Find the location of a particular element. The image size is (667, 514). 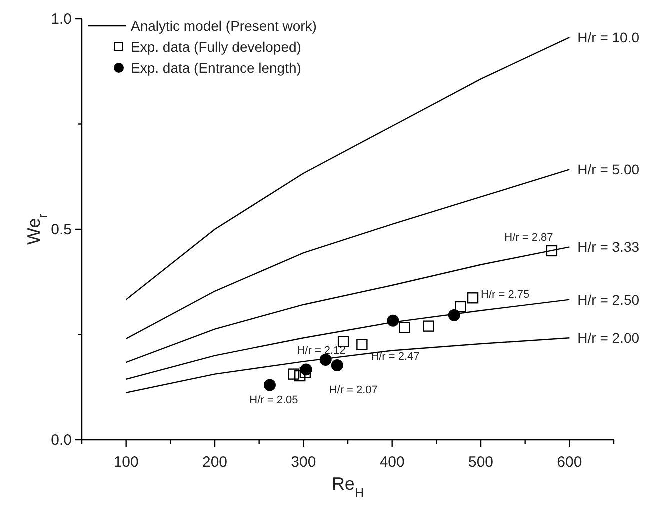

x-tick-label: 200 is located at coordinates (215, 462).